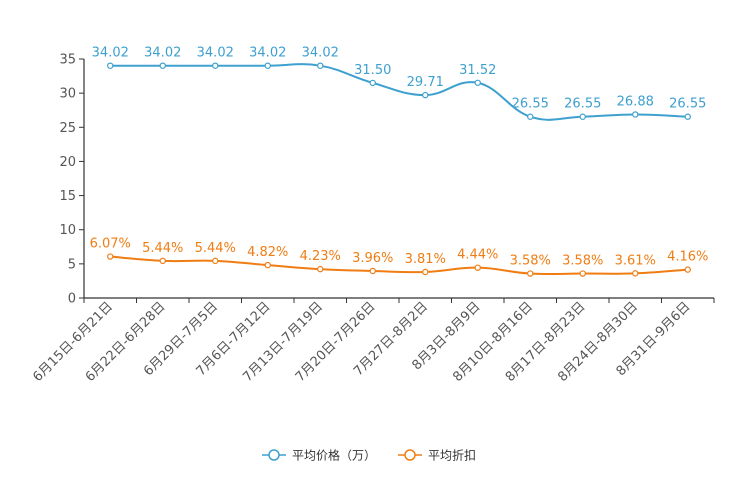 Image resolution: width=744 pixels, height=496 pixels. What do you see at coordinates (687, 257) in the screenshot?
I see `data-label: 4.16%` at bounding box center [687, 257].